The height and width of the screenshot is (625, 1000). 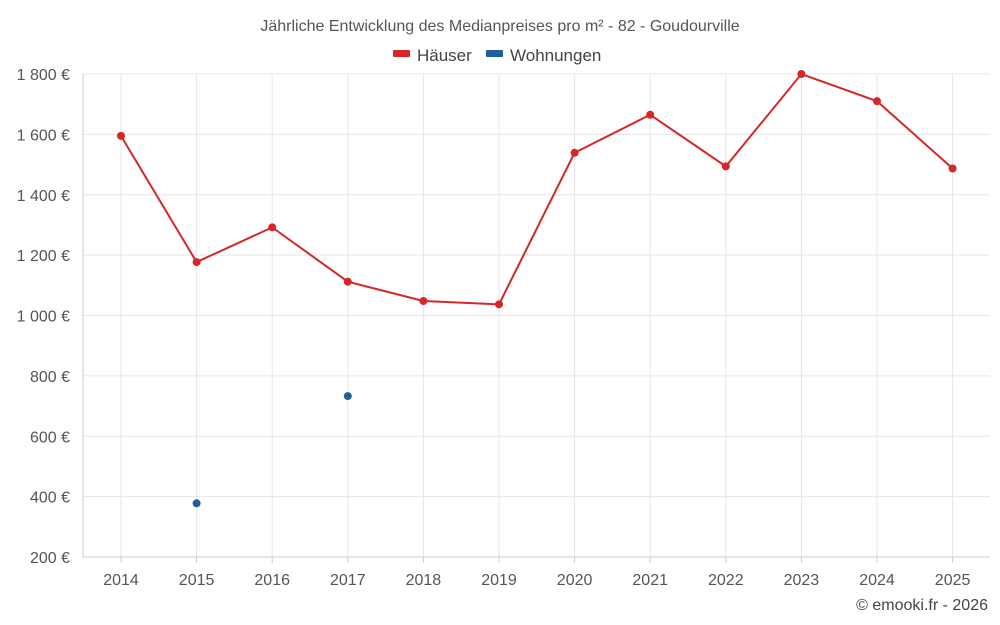 I want to click on y-tick-label: 1 400 €, so click(x=43, y=196).